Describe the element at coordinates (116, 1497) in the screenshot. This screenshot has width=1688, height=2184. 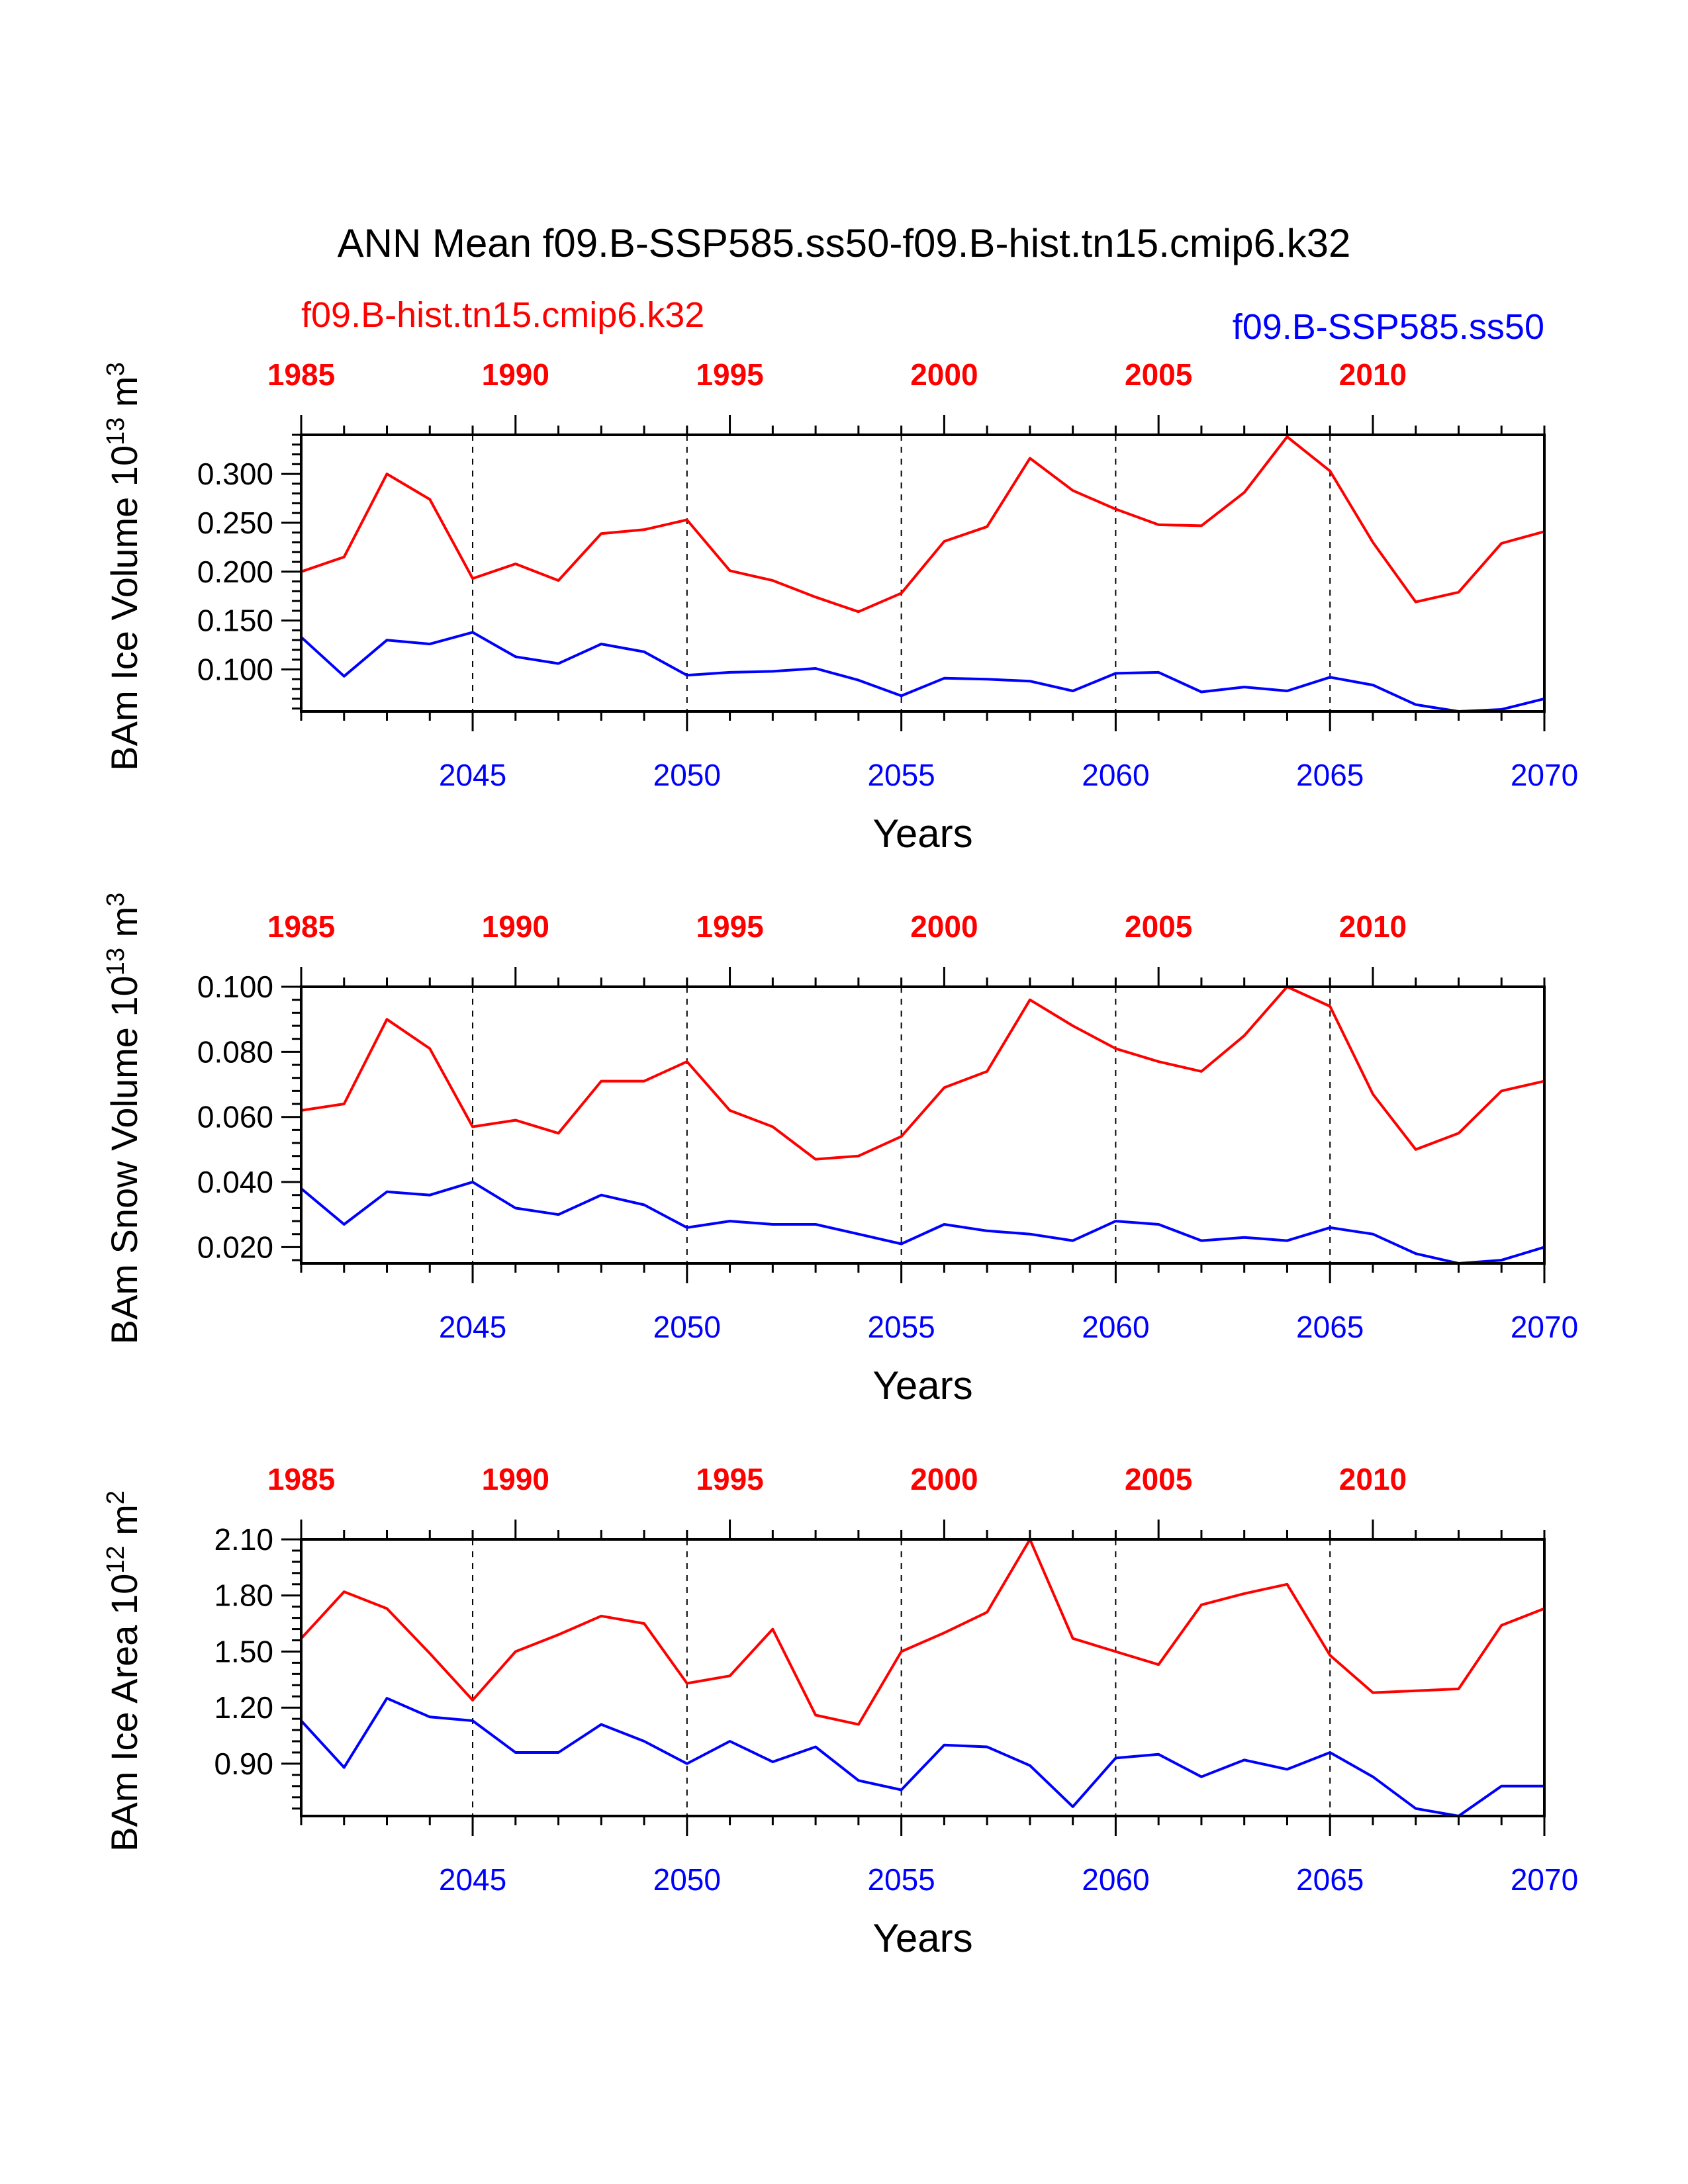
I see `y-axis-label-part: 2` at that location.